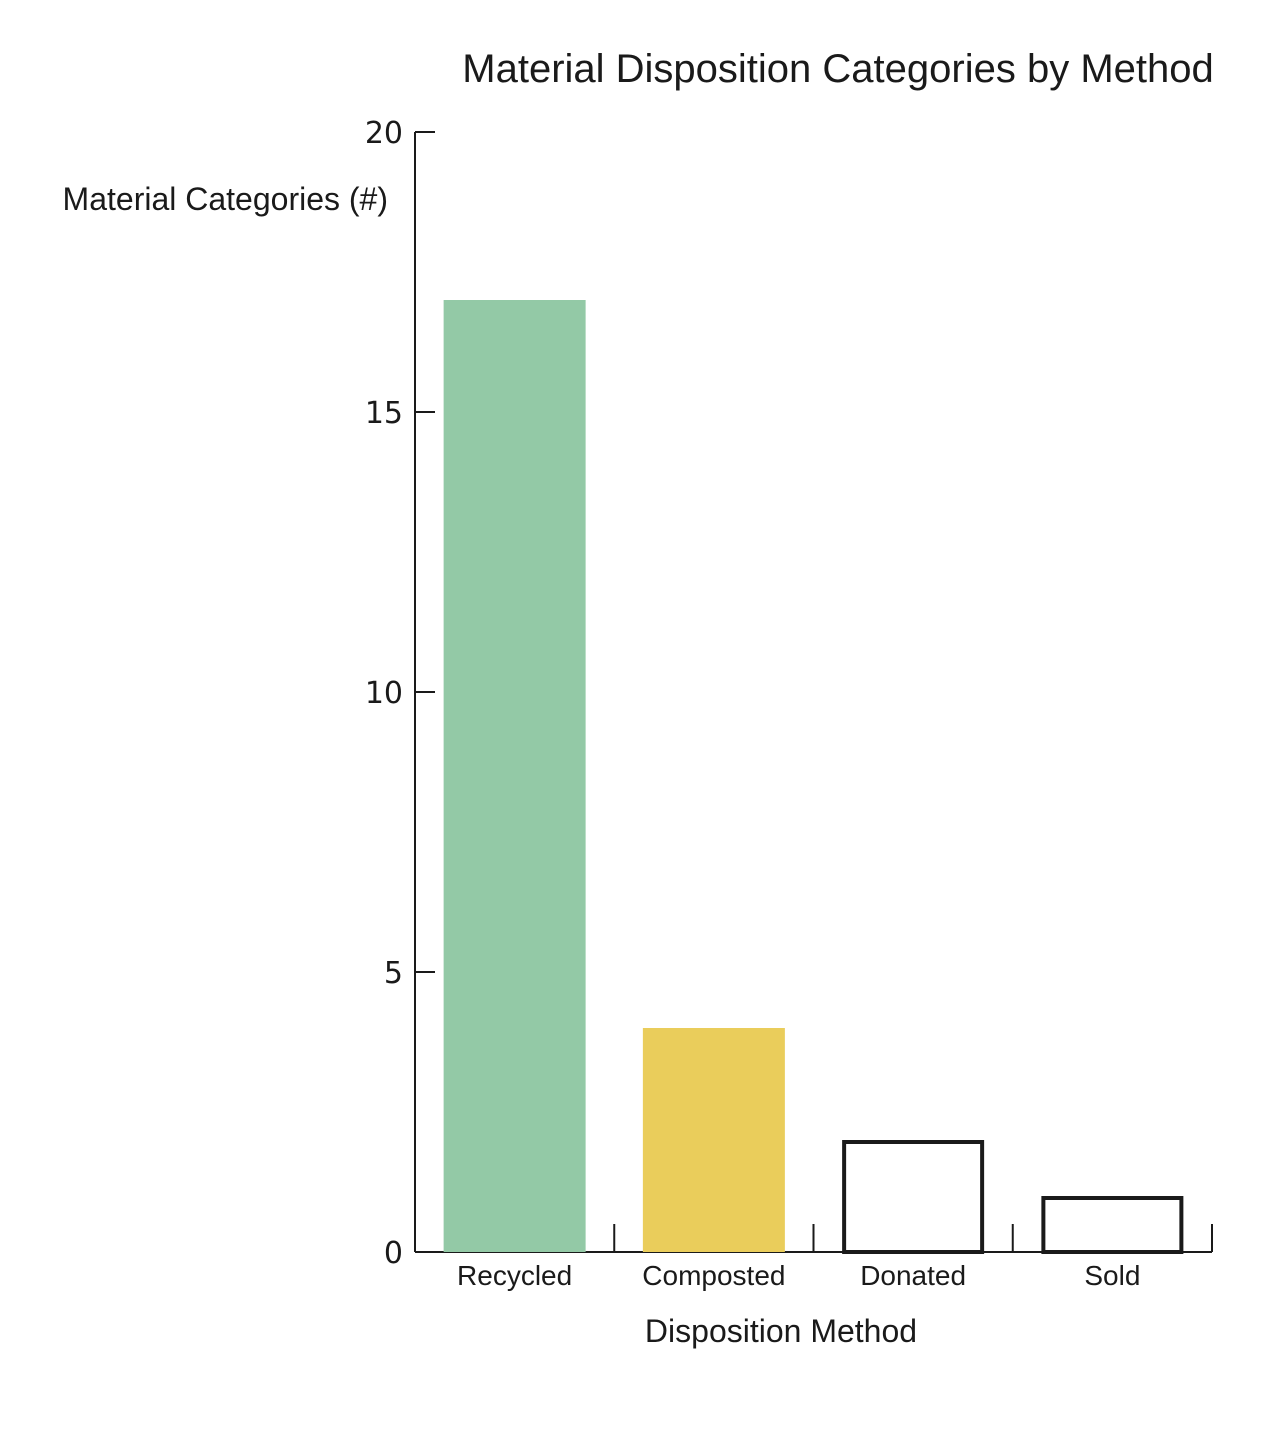 Image resolution: width=1274 pixels, height=1430 pixels. I want to click on y-tick-label: 15, so click(384, 413).